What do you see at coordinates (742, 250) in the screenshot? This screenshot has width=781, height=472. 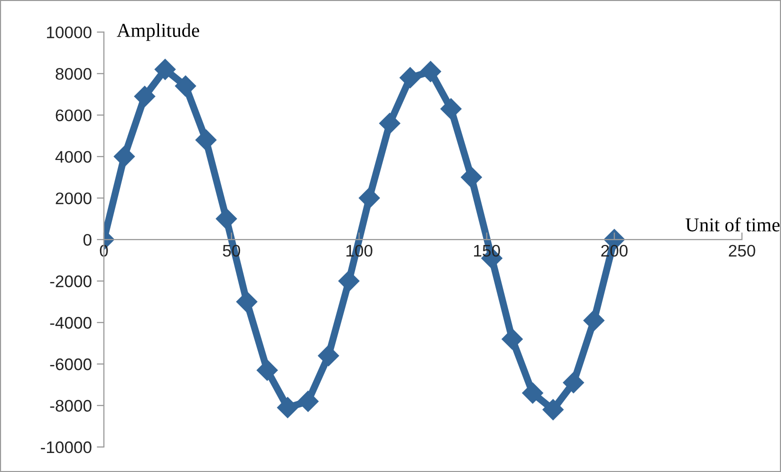 I see `x-tick-label: 250` at bounding box center [742, 250].